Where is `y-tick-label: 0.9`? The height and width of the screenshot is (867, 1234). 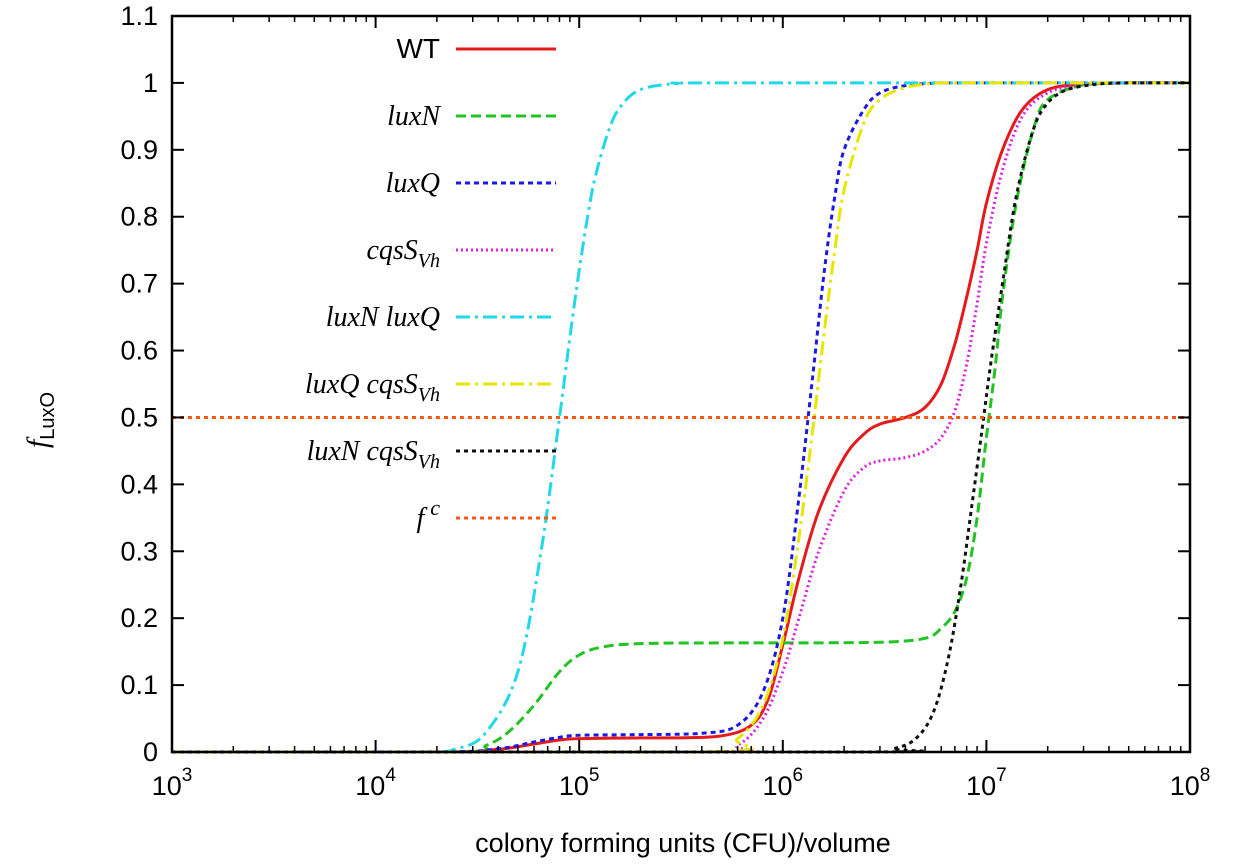 y-tick-label: 0.9 is located at coordinates (139, 150).